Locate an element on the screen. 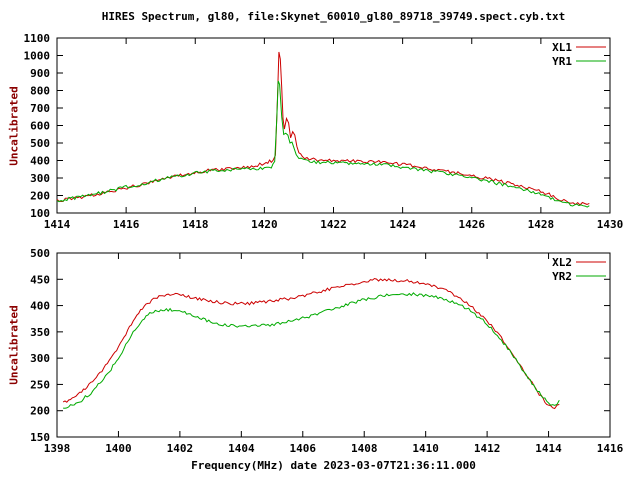 Image resolution: width=640 pixels, height=480 pixels. legend-label-XL1: XL1 is located at coordinates (562, 47).